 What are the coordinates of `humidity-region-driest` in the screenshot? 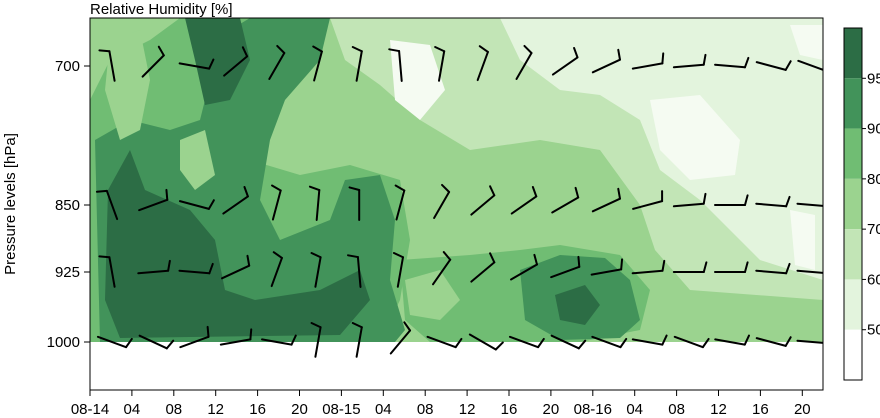 It's located at (695, 137).